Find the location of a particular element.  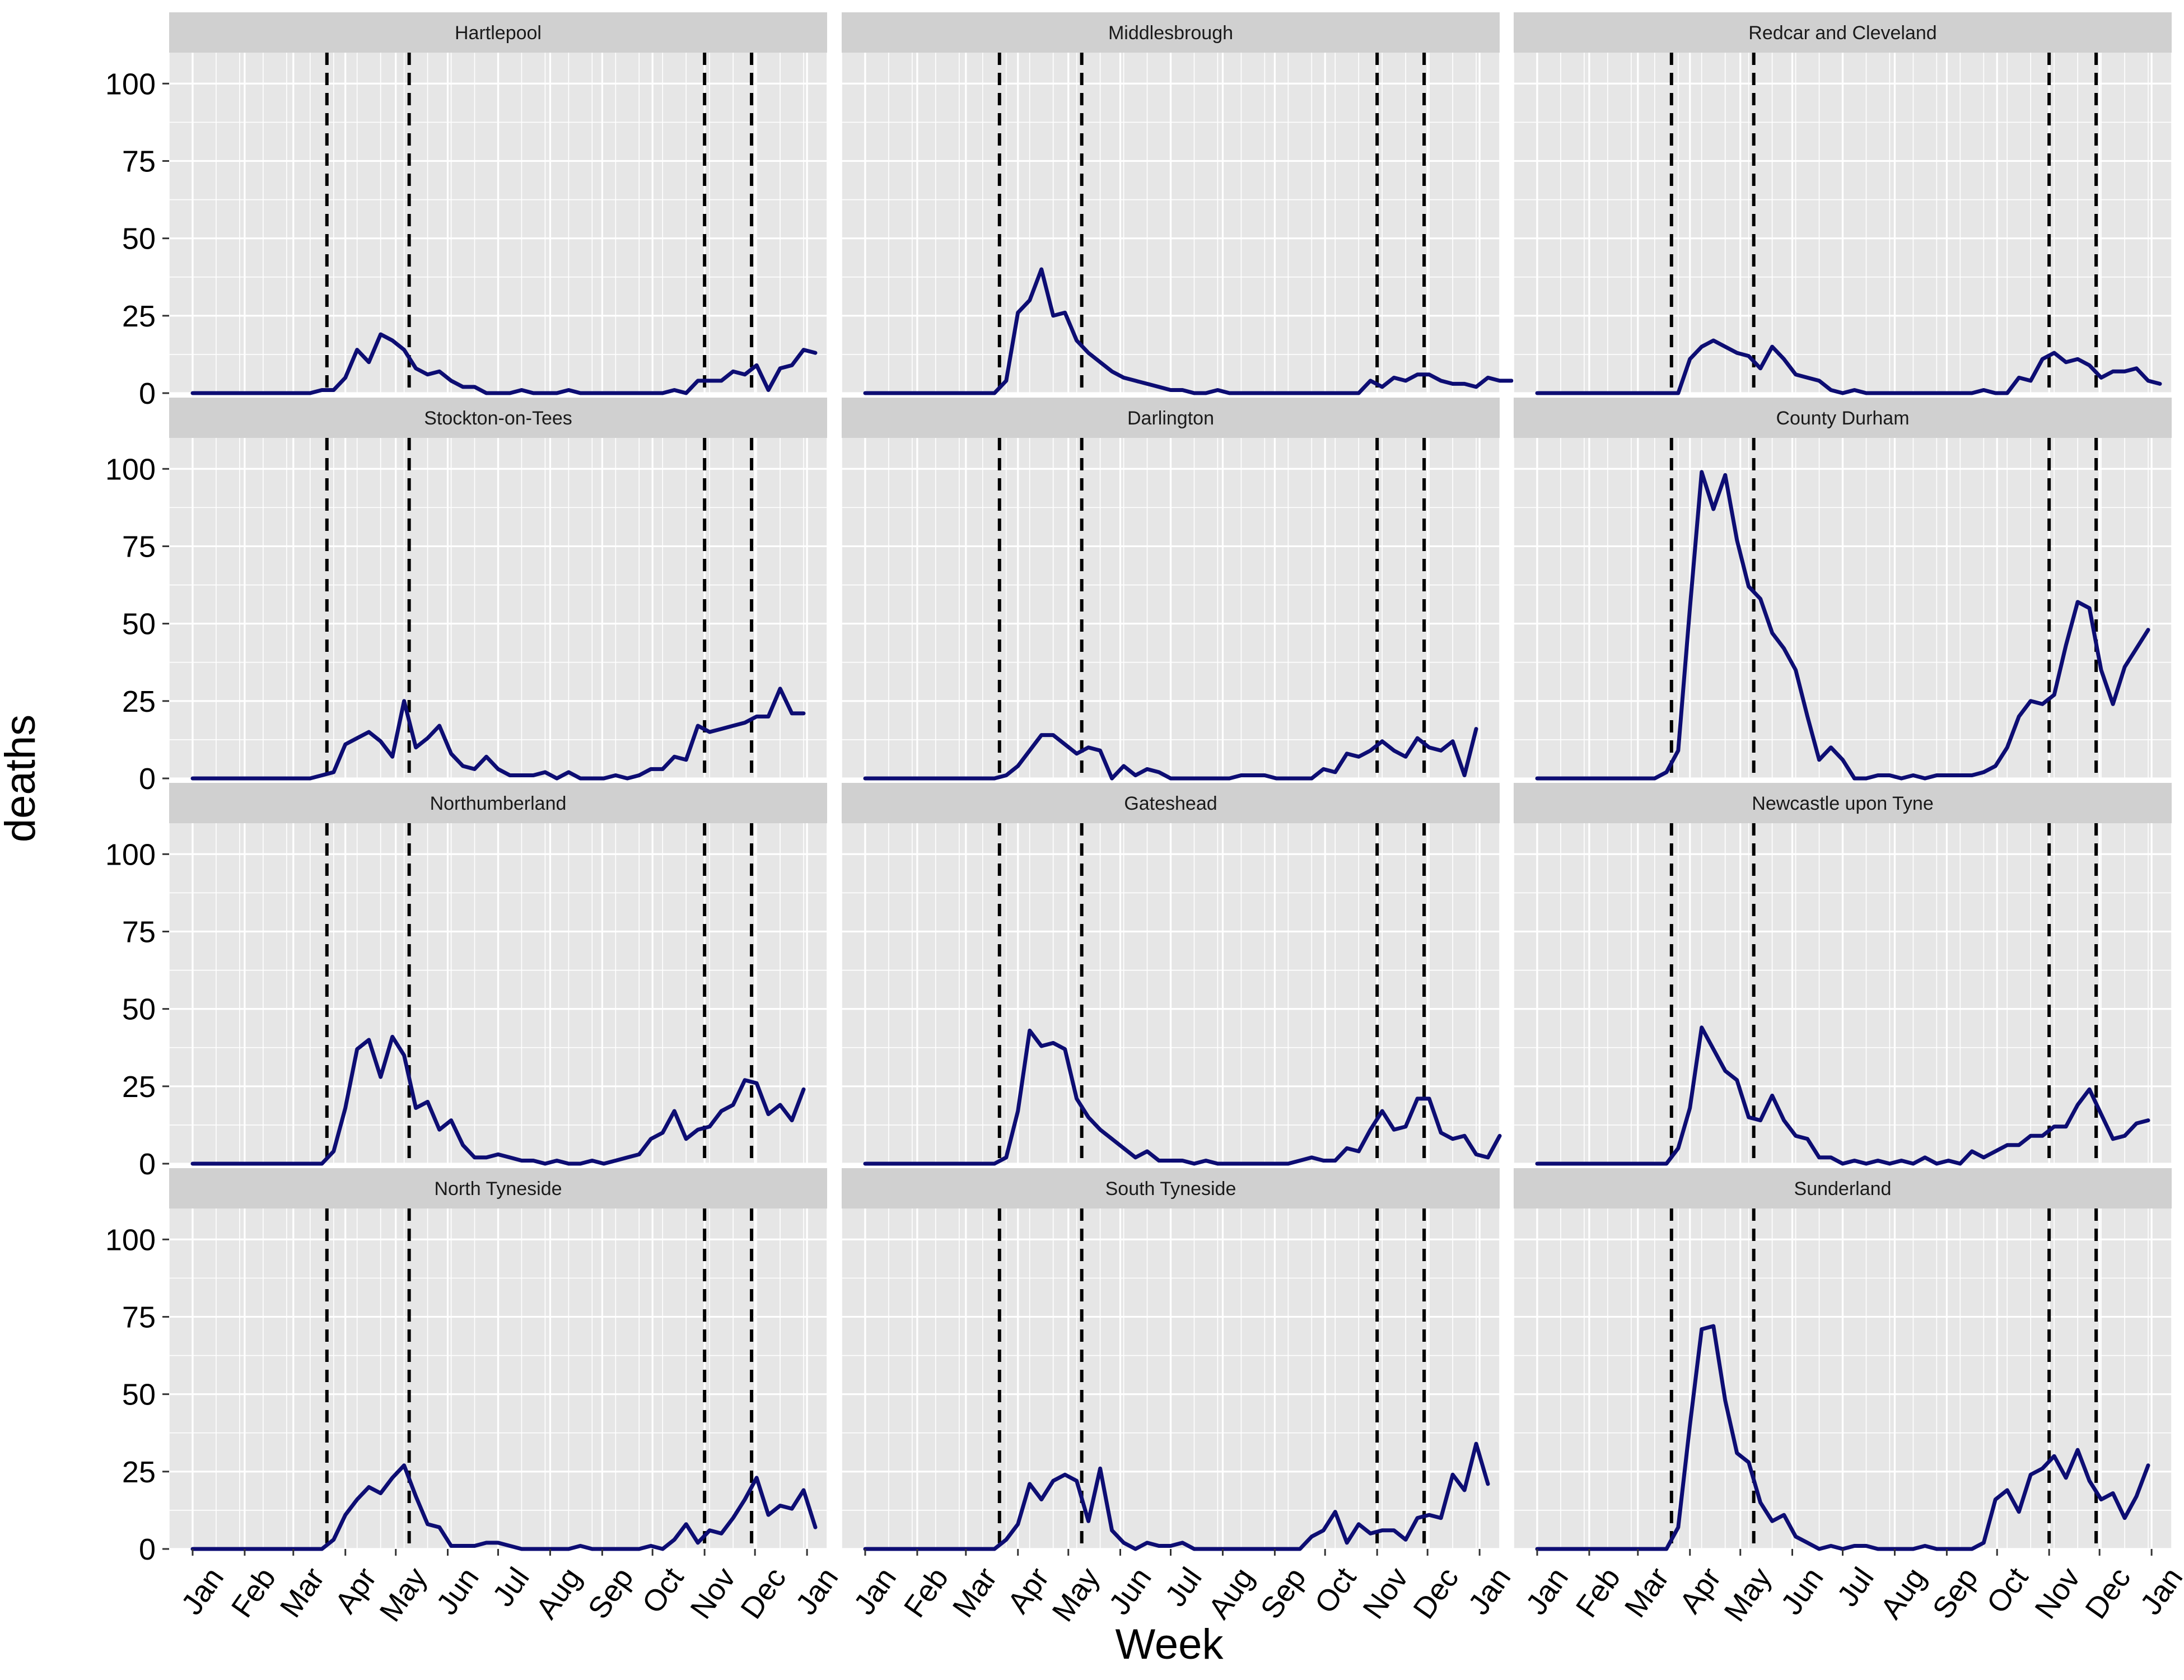

facet-title: Sunderland is located at coordinates (1843, 1189).